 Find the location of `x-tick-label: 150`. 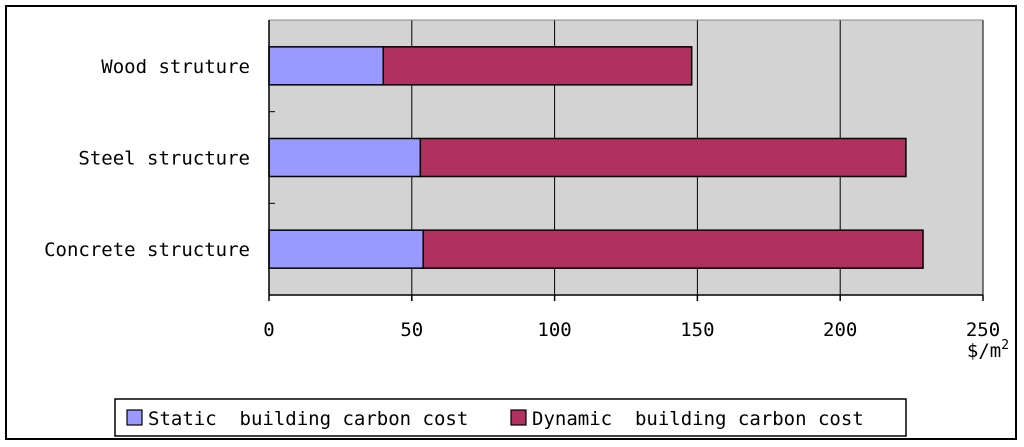

x-tick-label: 150 is located at coordinates (697, 330).